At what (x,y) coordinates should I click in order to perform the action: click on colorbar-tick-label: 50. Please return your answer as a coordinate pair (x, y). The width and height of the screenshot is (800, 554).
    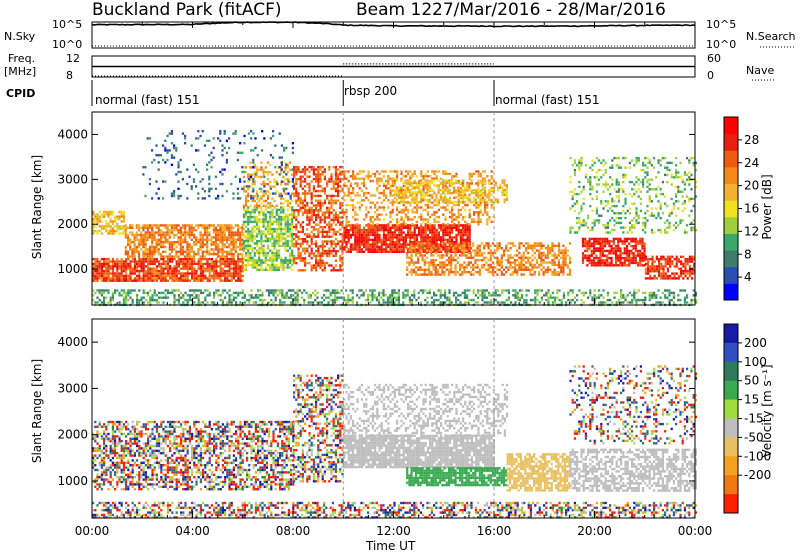
    Looking at the image, I should click on (751, 381).